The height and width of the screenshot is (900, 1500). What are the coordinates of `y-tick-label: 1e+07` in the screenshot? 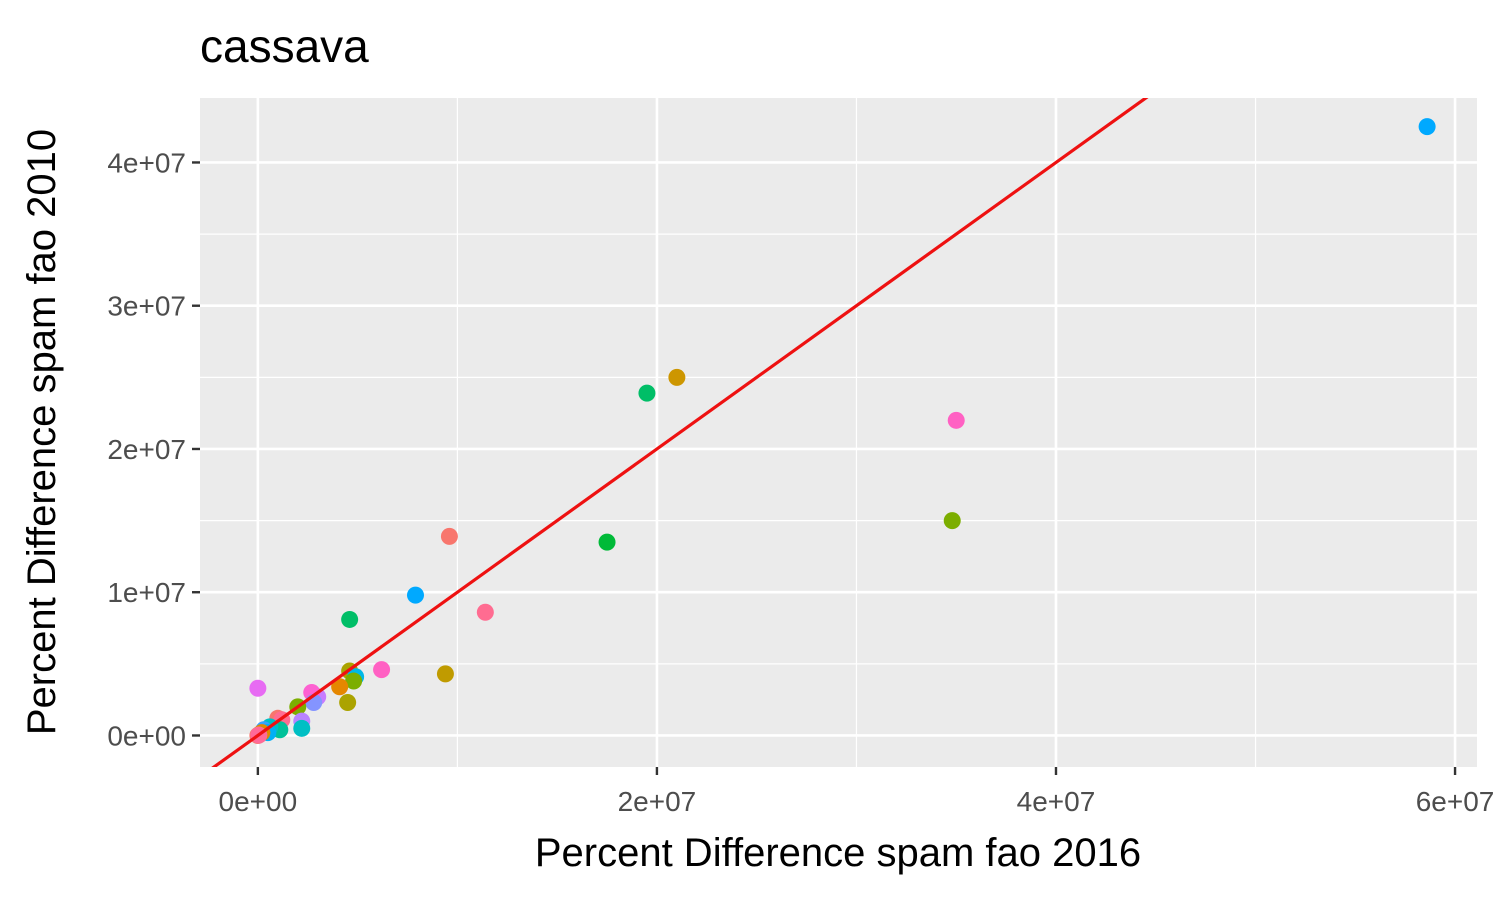 It's located at (146, 592).